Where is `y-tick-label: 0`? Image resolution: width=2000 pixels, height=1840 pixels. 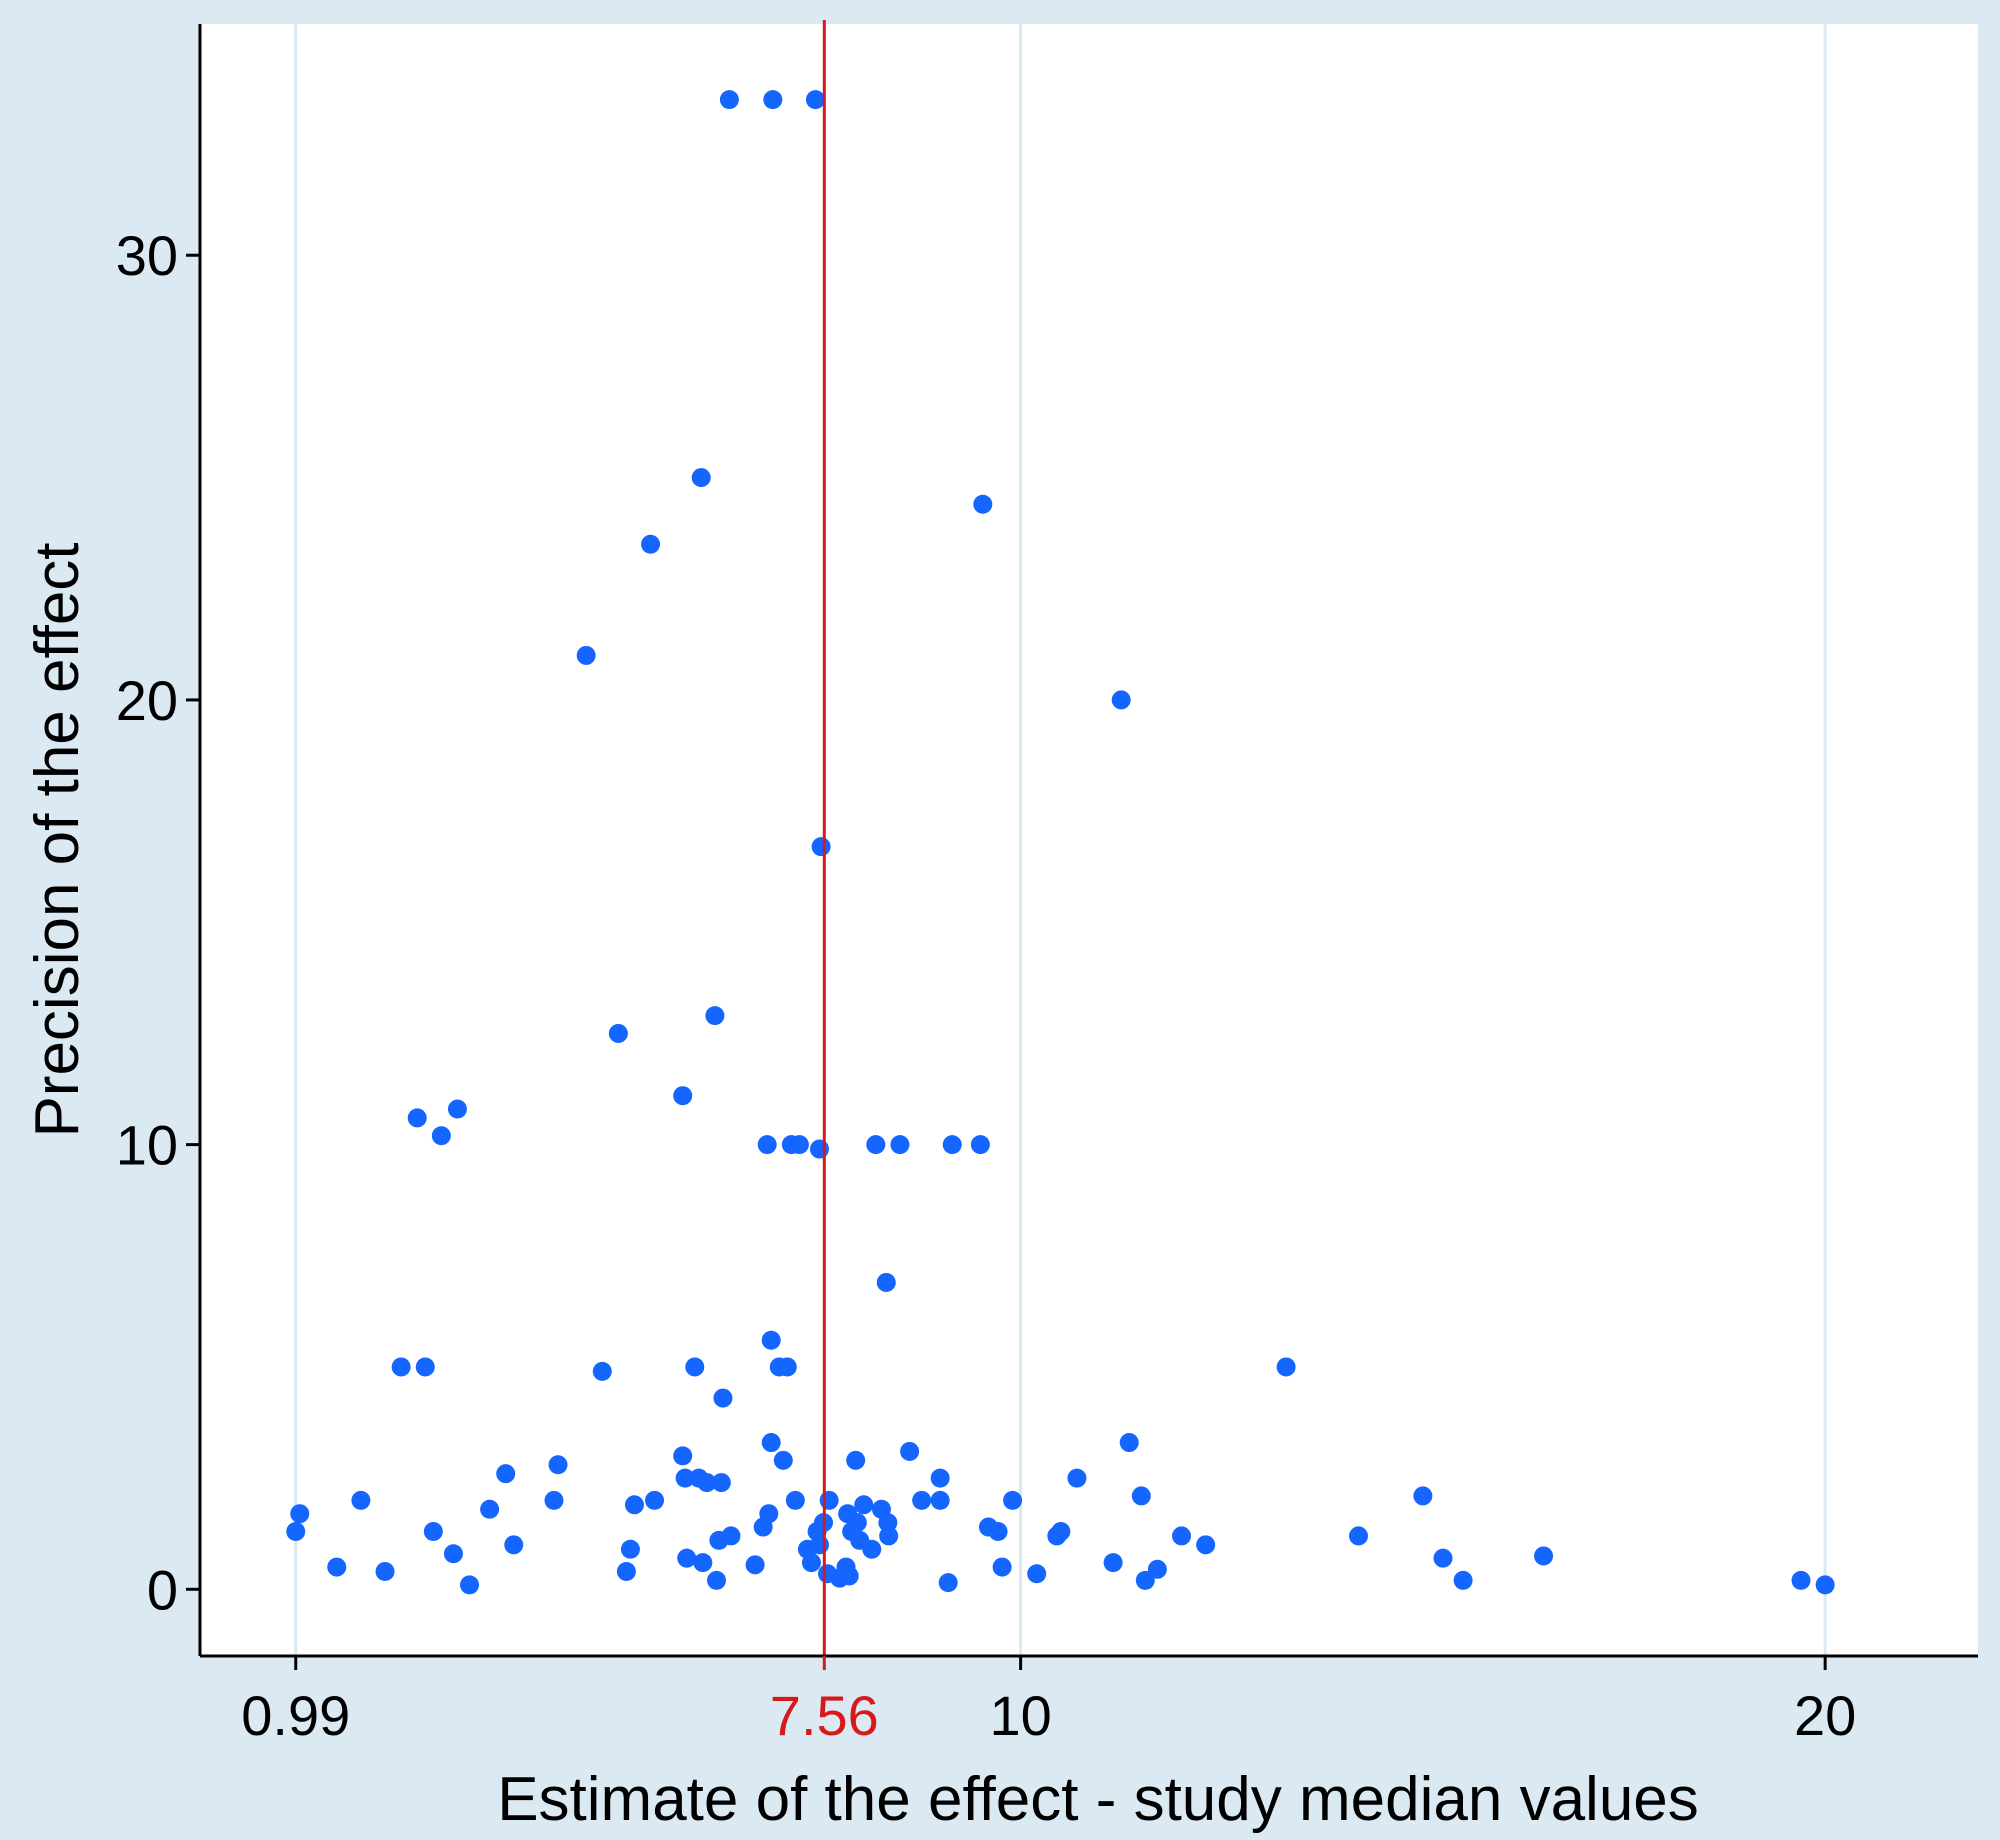
y-tick-label: 0 is located at coordinates (162, 1589).